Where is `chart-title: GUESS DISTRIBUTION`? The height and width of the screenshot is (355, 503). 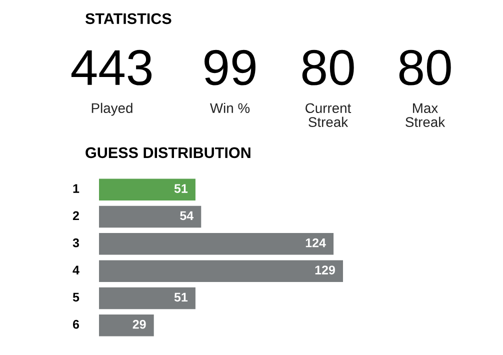 chart-title: GUESS DISTRIBUTION is located at coordinates (168, 152).